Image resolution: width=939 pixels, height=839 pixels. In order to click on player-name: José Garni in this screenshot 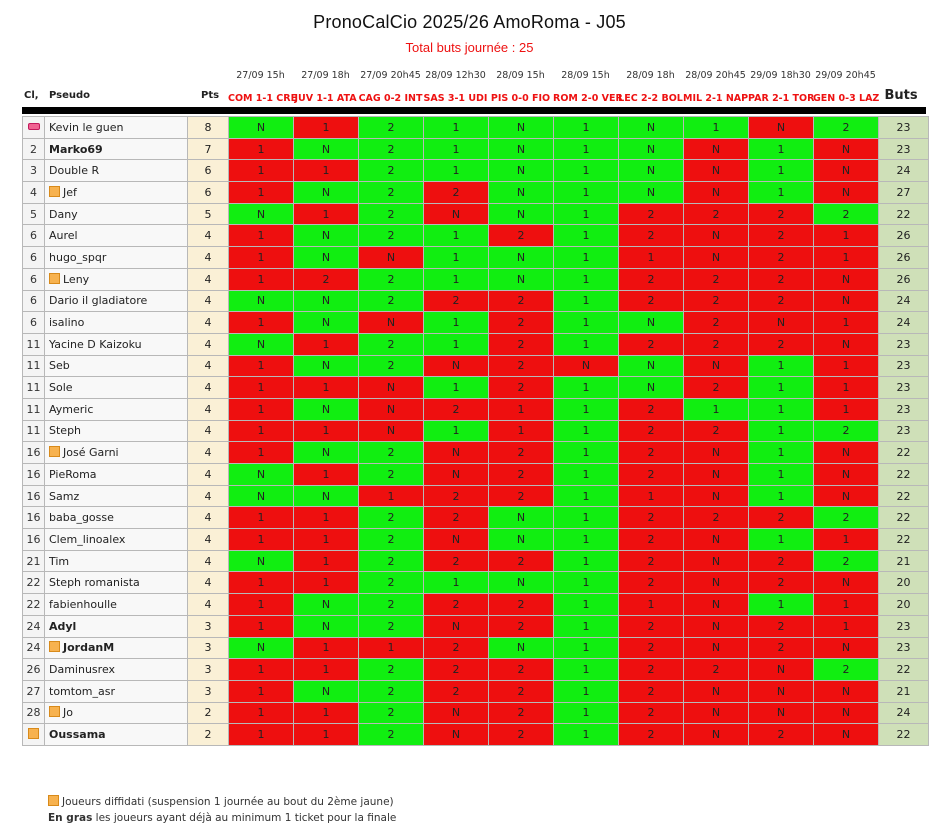, I will do `click(91, 453)`.